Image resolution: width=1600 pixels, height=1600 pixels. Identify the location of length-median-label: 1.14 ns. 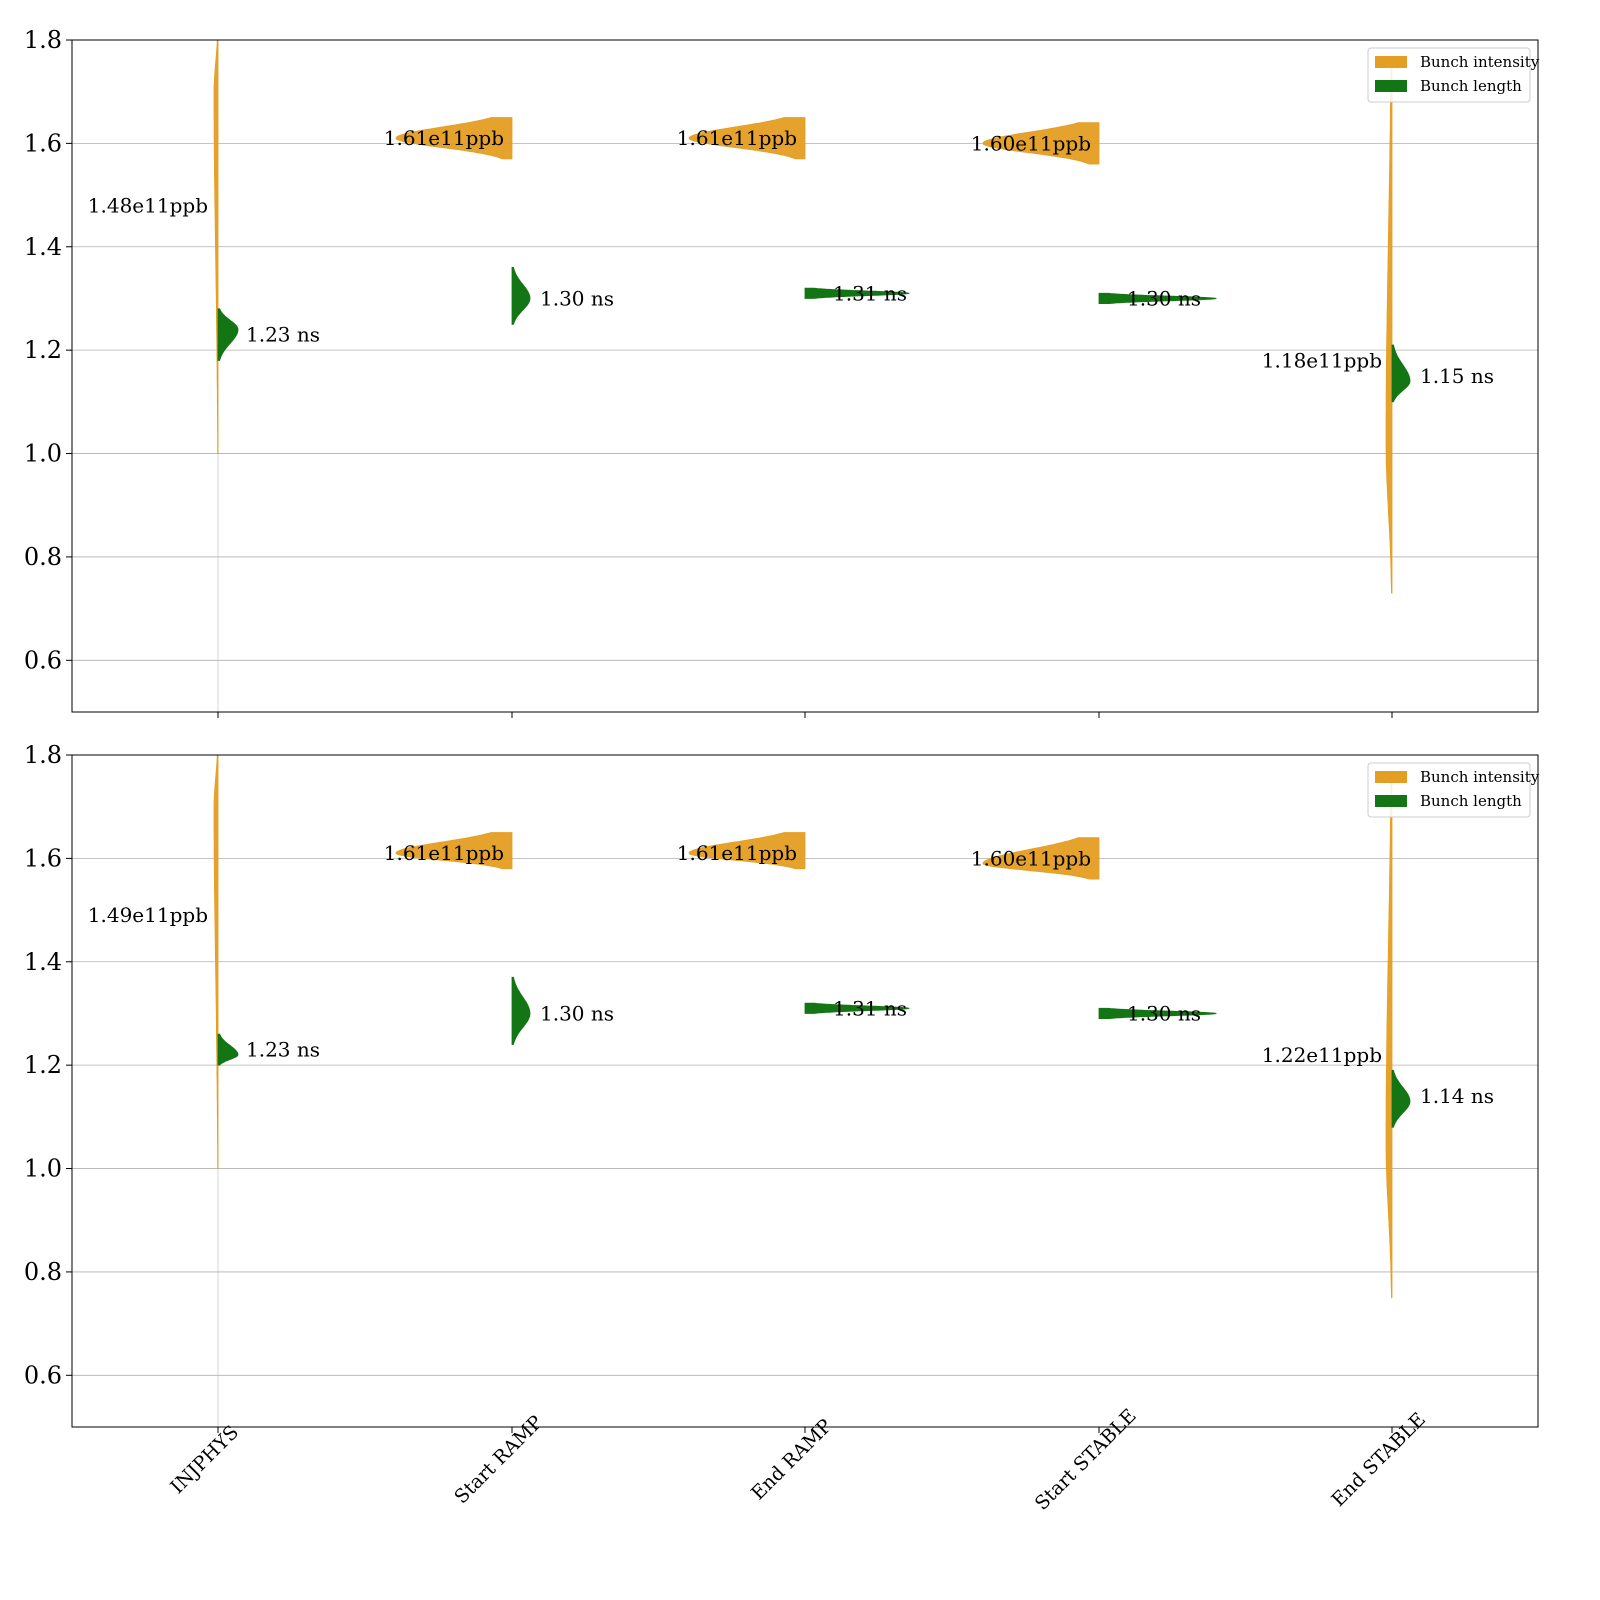
(1457, 1096).